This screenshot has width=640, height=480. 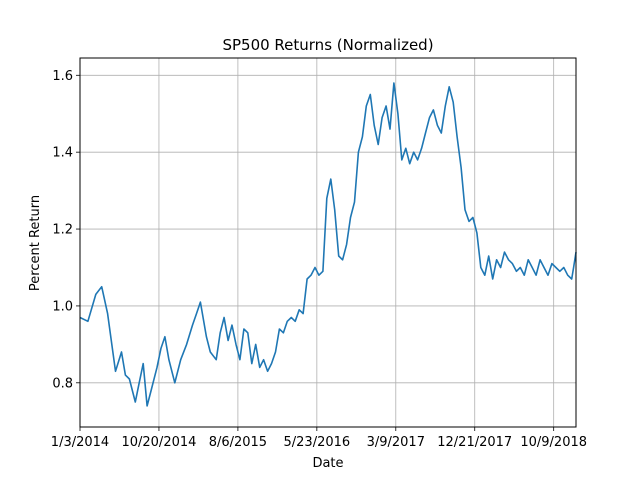 What do you see at coordinates (327, 463) in the screenshot?
I see `x-axis-label: Date` at bounding box center [327, 463].